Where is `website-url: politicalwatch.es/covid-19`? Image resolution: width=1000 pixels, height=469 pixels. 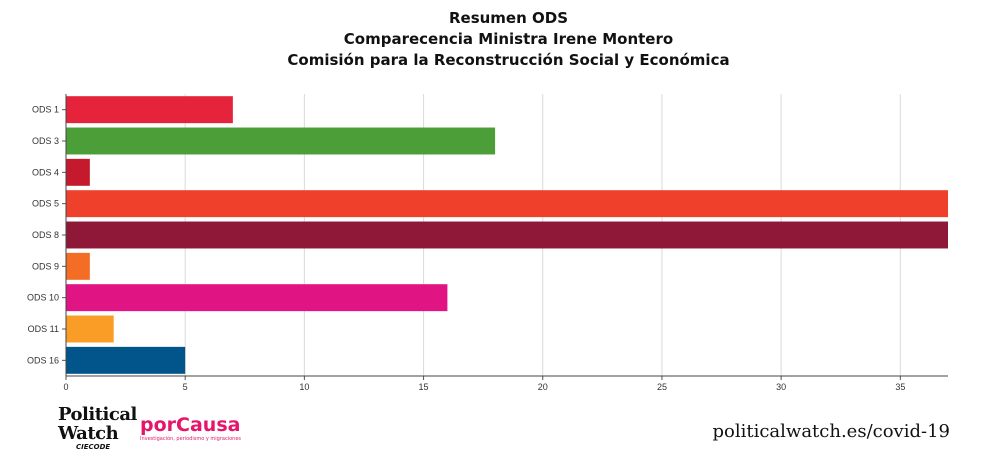 website-url: politicalwatch.es/covid-19 is located at coordinates (831, 431).